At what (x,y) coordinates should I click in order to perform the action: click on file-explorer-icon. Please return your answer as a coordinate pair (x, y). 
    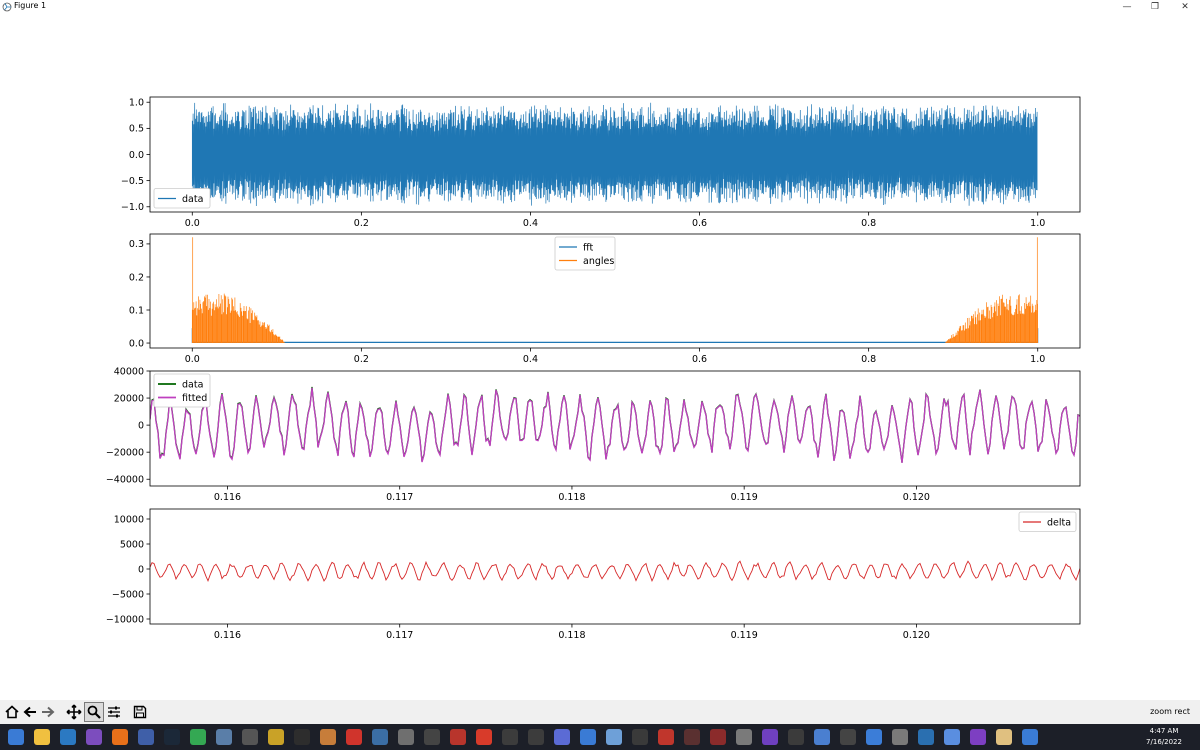
    Looking at the image, I should click on (94, 737).